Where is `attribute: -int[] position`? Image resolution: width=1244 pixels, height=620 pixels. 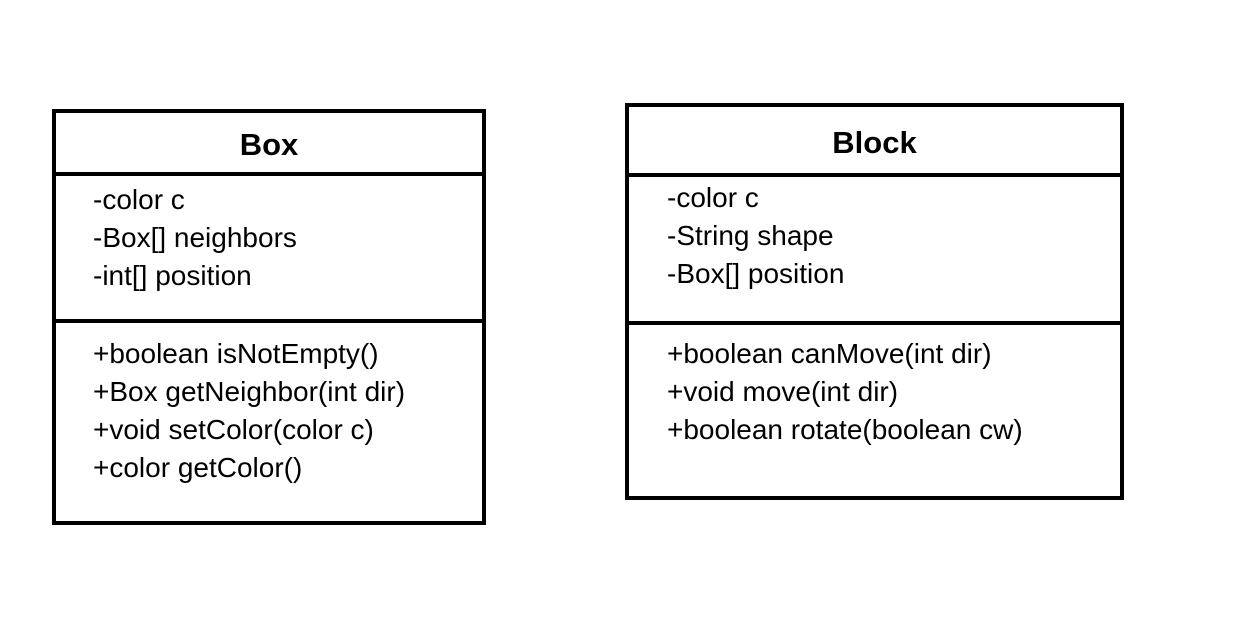
attribute: -int[] position is located at coordinates (172, 275).